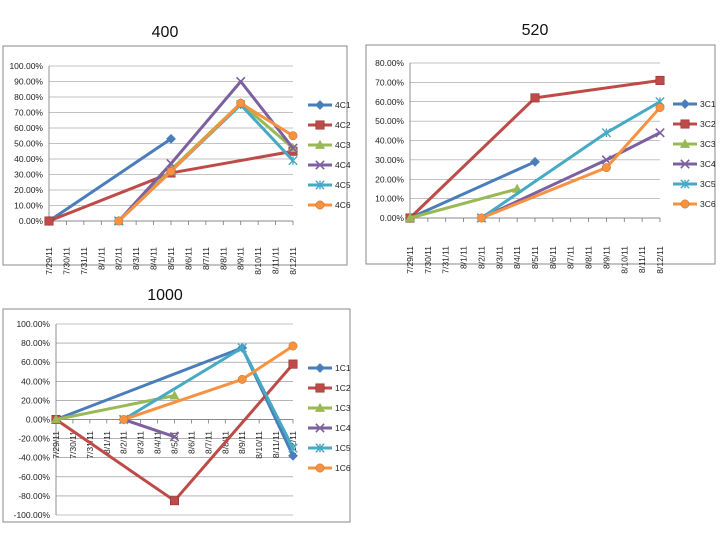  What do you see at coordinates (694, 184) in the screenshot?
I see `legend-entry-3C5: 3C5` at bounding box center [694, 184].